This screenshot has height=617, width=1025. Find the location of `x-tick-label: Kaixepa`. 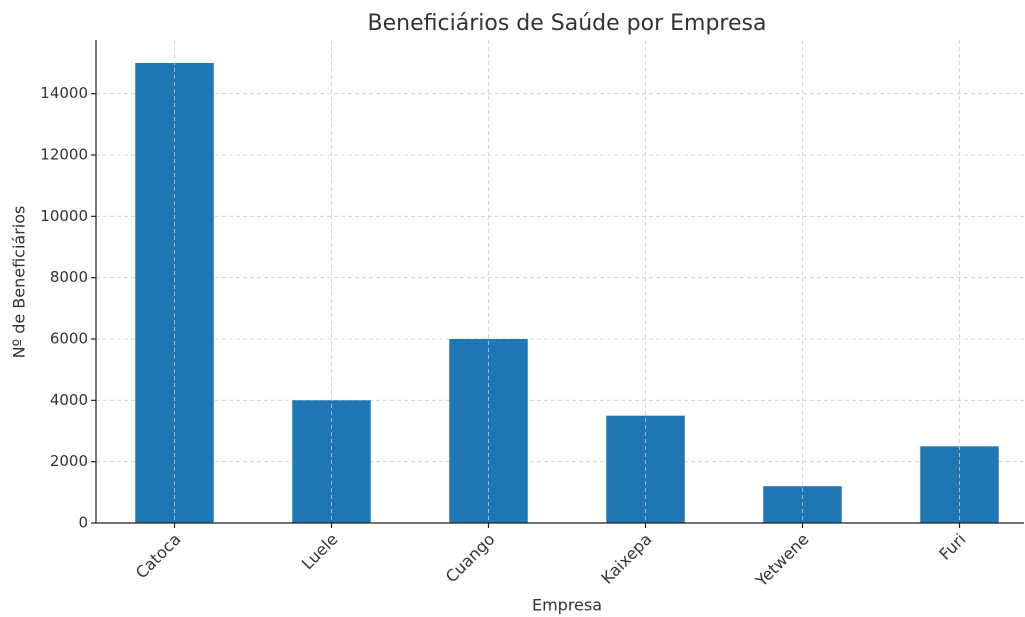

x-tick-label: Kaixepa is located at coordinates (626, 559).